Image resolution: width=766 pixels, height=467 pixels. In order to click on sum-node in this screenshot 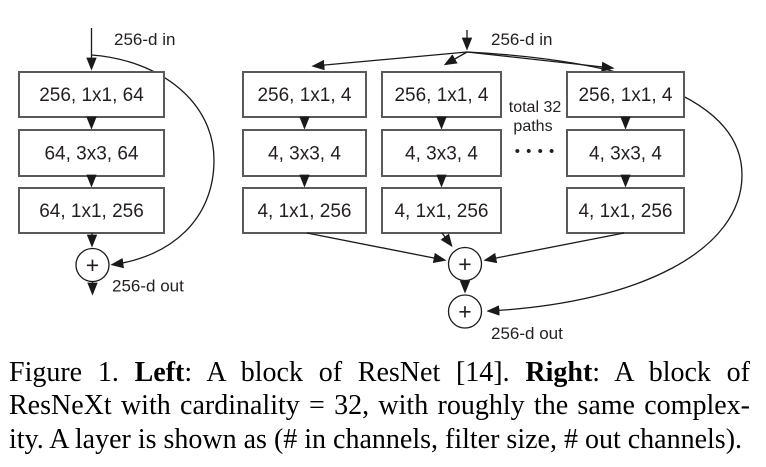, I will do `click(465, 311)`.